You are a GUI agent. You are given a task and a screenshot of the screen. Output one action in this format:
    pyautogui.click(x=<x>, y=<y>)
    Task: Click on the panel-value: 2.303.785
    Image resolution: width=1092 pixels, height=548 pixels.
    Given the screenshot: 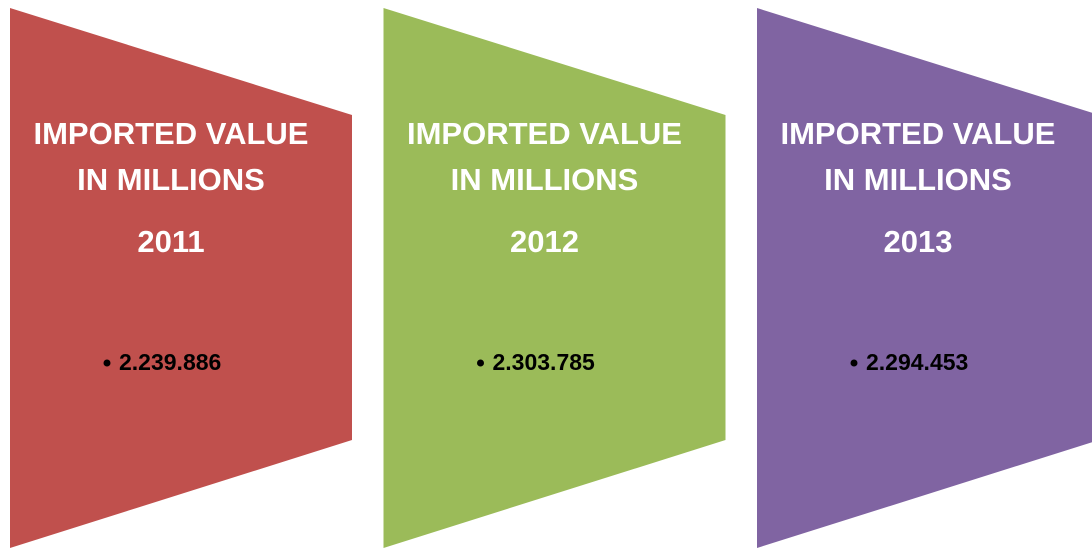 What is the action you would take?
    pyautogui.click(x=544, y=362)
    